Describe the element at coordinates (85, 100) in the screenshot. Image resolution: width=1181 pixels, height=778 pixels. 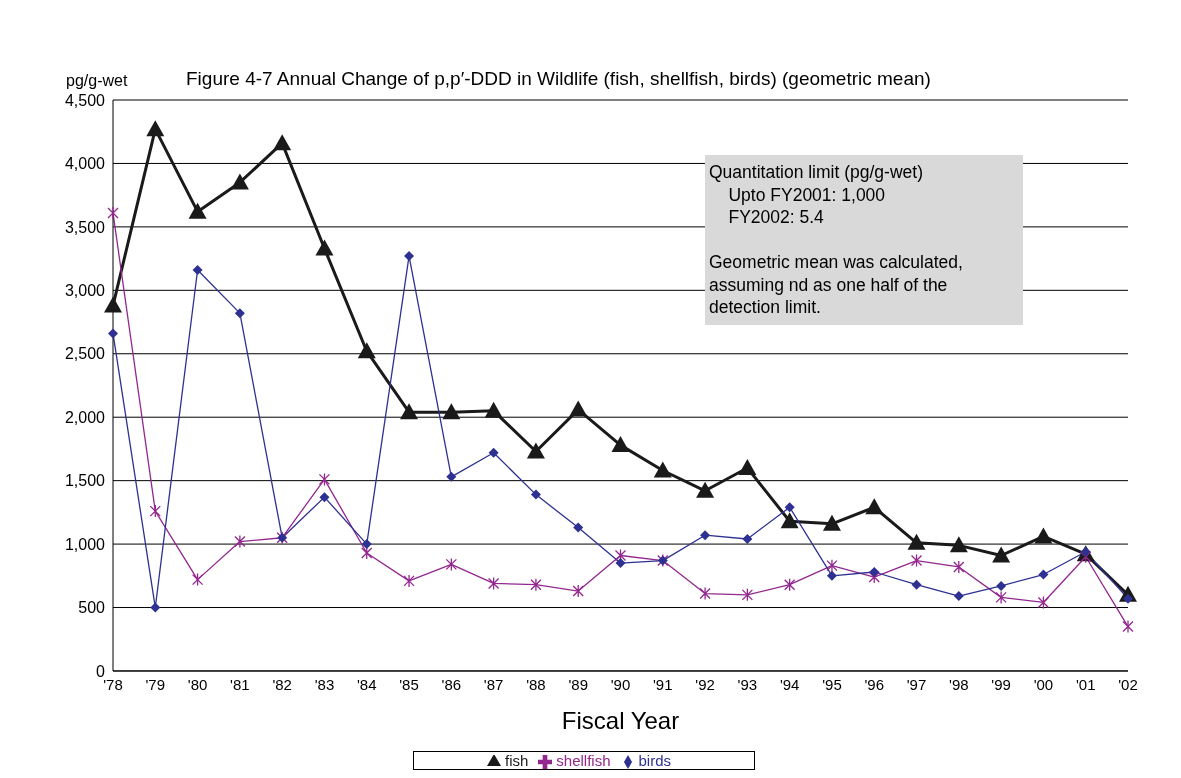
I see `y-tick-label: 4,500` at that location.